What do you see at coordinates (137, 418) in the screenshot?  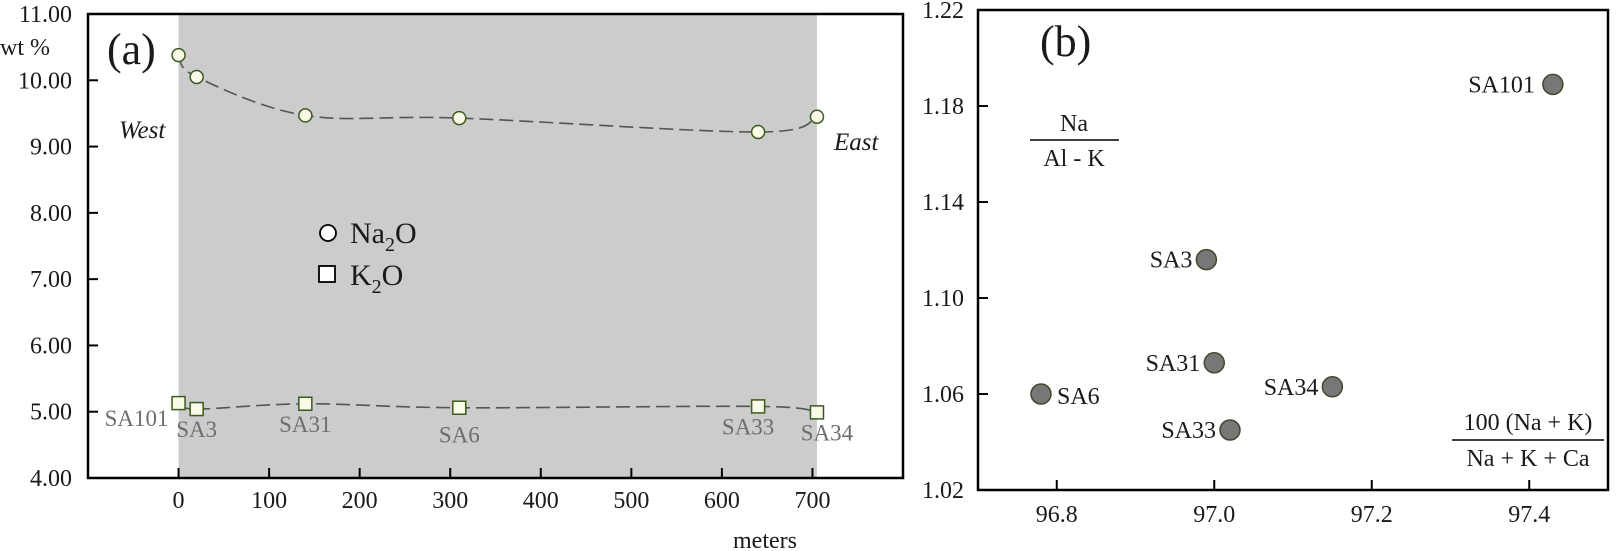 I see `point-label-a: SA101` at bounding box center [137, 418].